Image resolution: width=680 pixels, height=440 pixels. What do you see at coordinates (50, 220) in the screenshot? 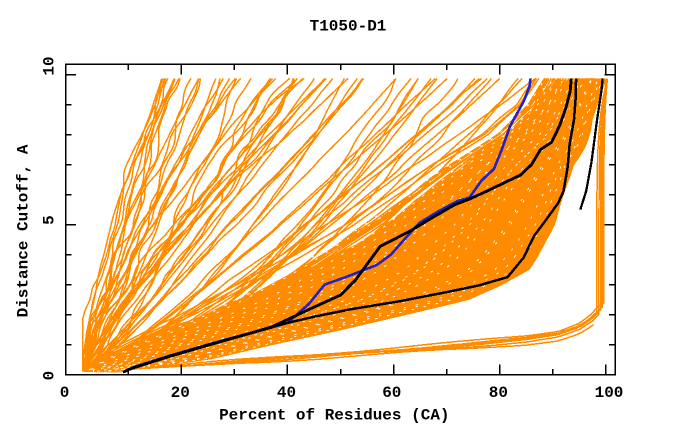
I see `svg-text: 5` at bounding box center [50, 220].